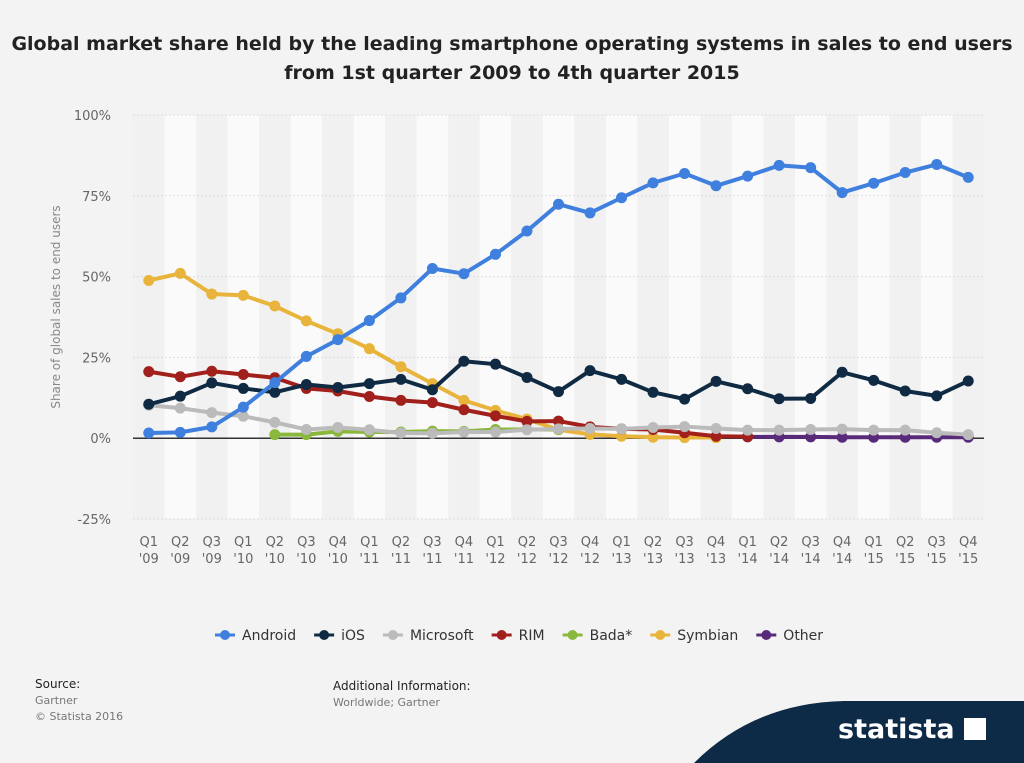 Image resolution: width=1024 pixels, height=763 pixels. Describe the element at coordinates (92, 116) in the screenshot. I see `y-tick-label: 100%` at that location.